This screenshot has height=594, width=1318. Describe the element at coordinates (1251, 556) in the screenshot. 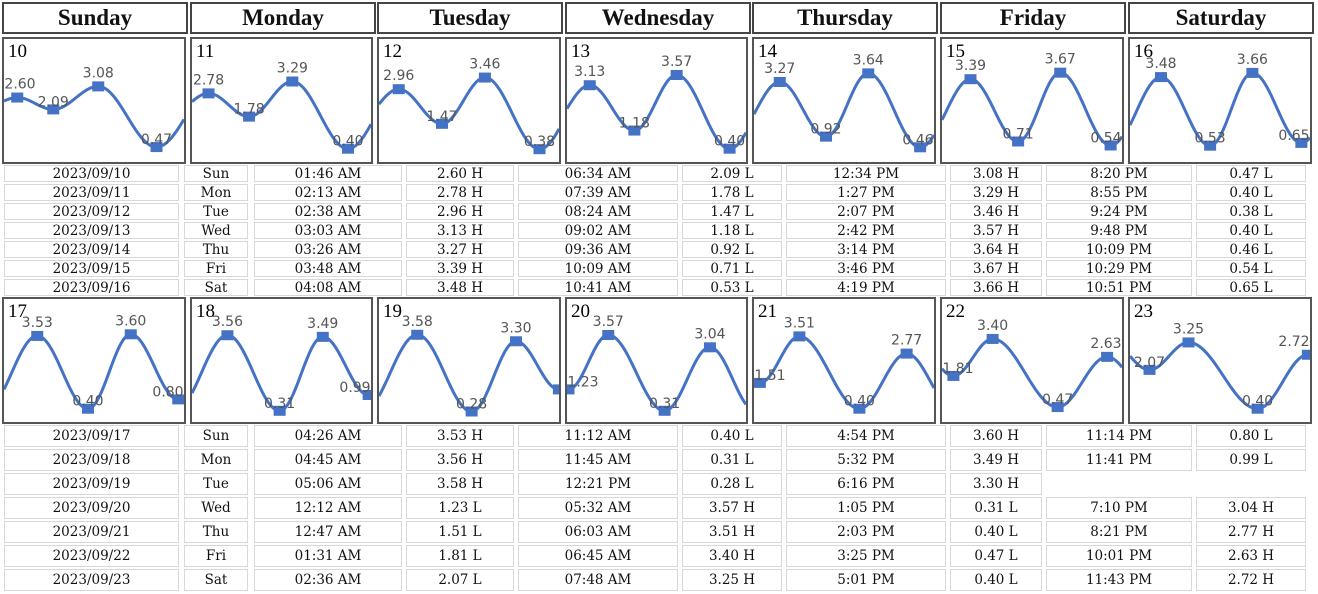

I see `table-cell: 2.63 H` at that location.